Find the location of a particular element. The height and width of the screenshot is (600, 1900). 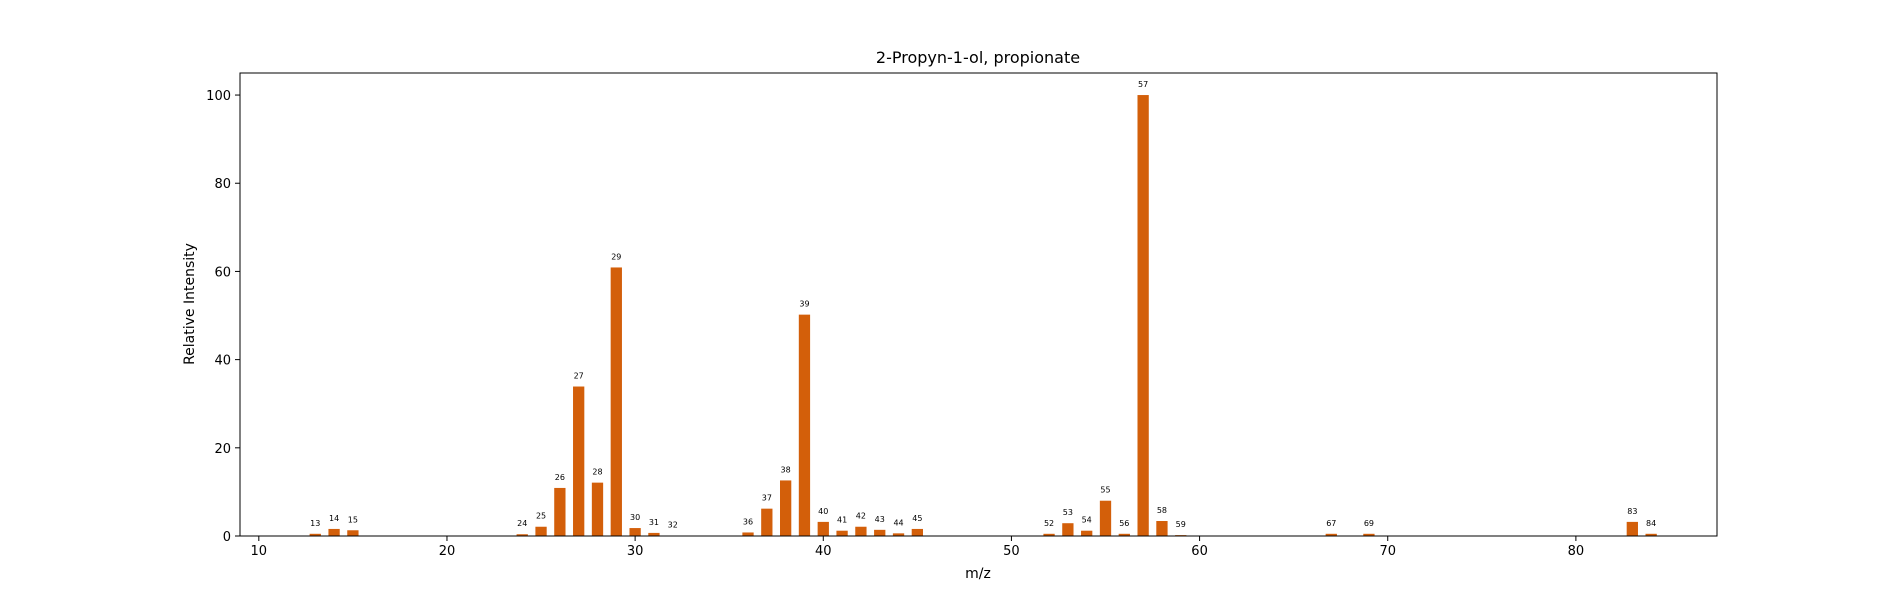

peak-label-mz-84: 84 is located at coordinates (1651, 523).